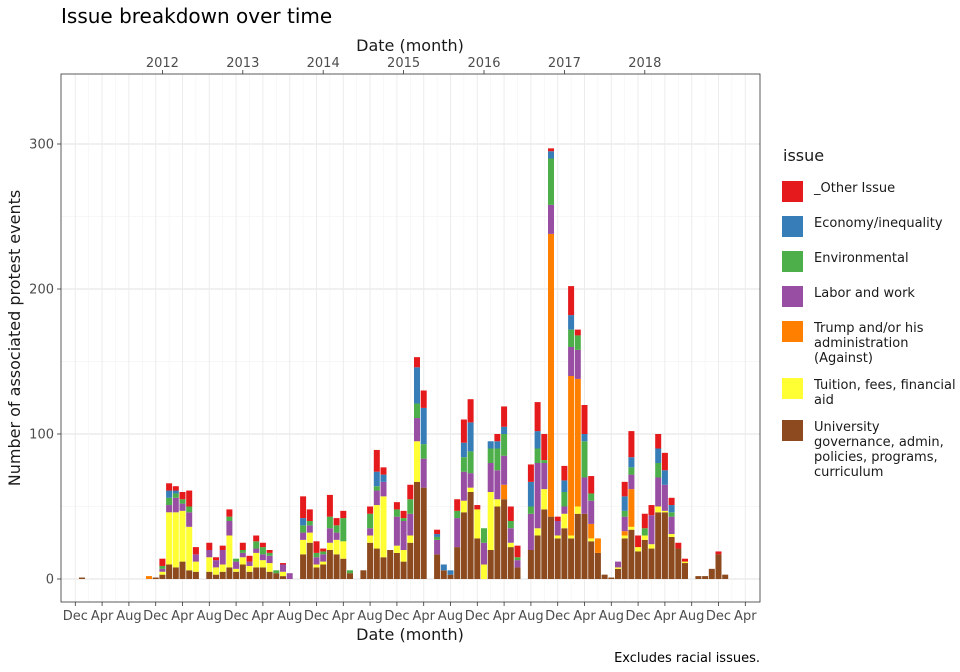 Image resolution: width=960 pixels, height=672 pixels. What do you see at coordinates (14, 338) in the screenshot?
I see `y-axis-title: Number of associated protest events` at bounding box center [14, 338].